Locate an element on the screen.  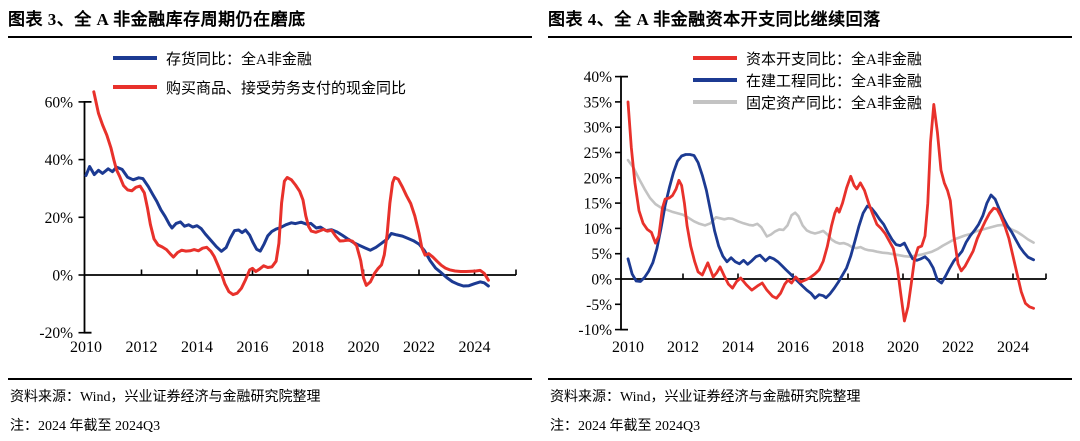
legend-item-cash-paid-yoy: 购买商品、接受劳务支付的现金同比 is located at coordinates (259, 87).